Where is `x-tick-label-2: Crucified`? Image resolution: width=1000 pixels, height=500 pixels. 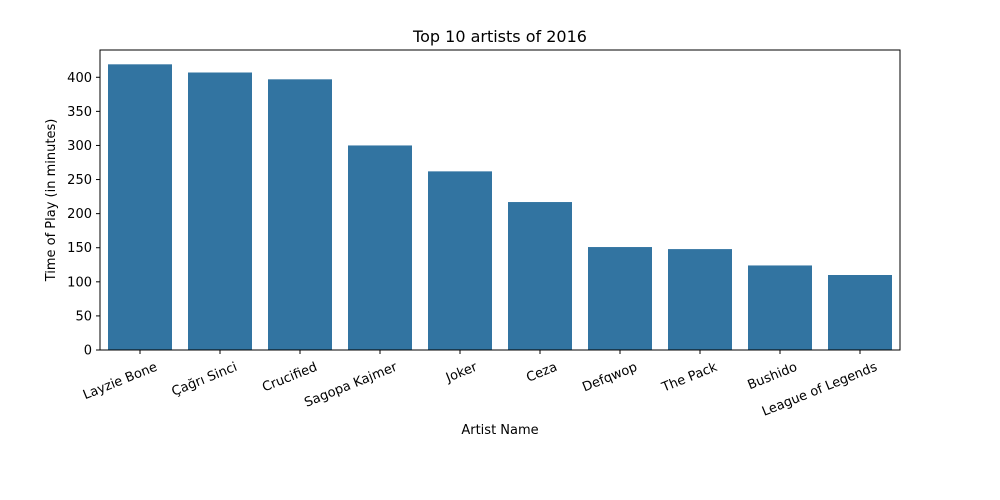 x-tick-label-2: Crucified is located at coordinates (289, 378).